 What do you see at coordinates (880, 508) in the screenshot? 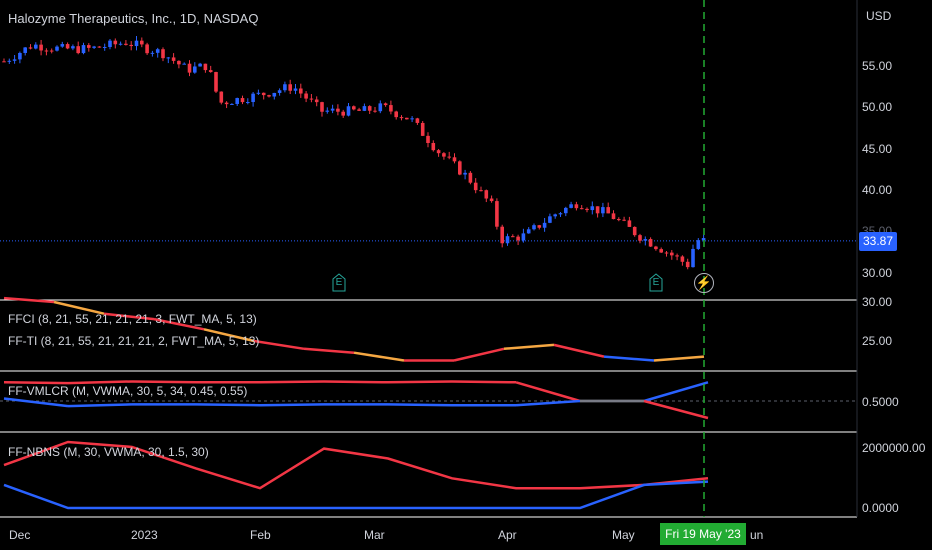
I see `nbns-axis-bottom: 0.0000` at bounding box center [880, 508].